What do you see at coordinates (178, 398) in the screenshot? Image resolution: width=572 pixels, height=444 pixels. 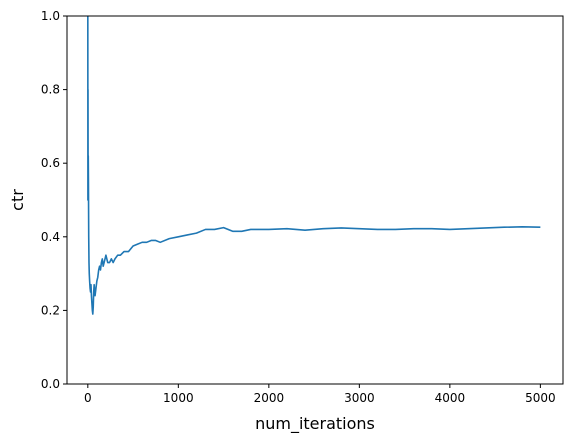 I see `x-tick-label: 1000` at bounding box center [178, 398].